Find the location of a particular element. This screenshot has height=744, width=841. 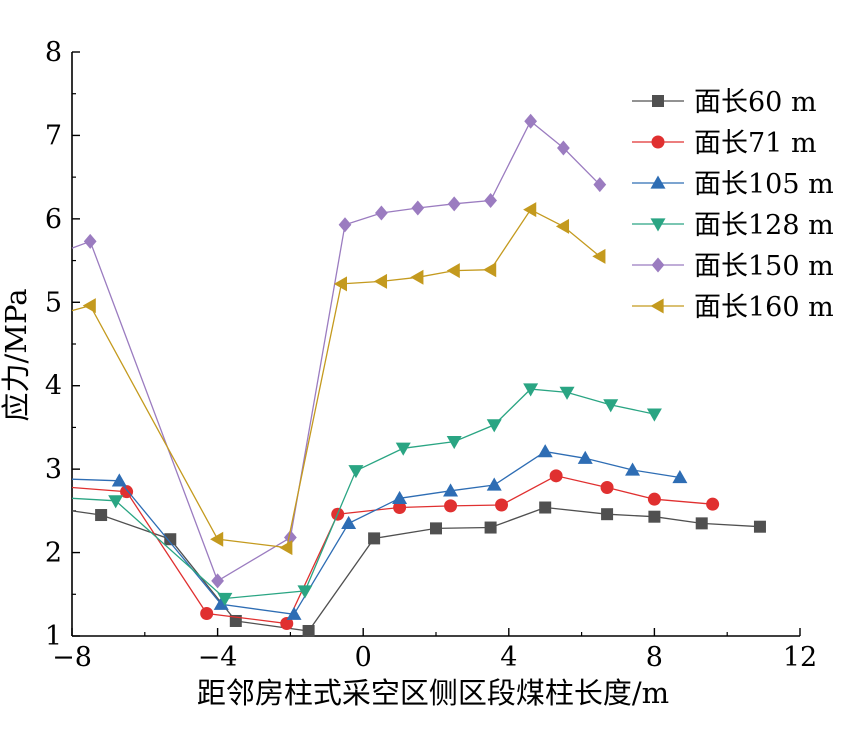

x-tick-label: 8 is located at coordinates (654, 657).